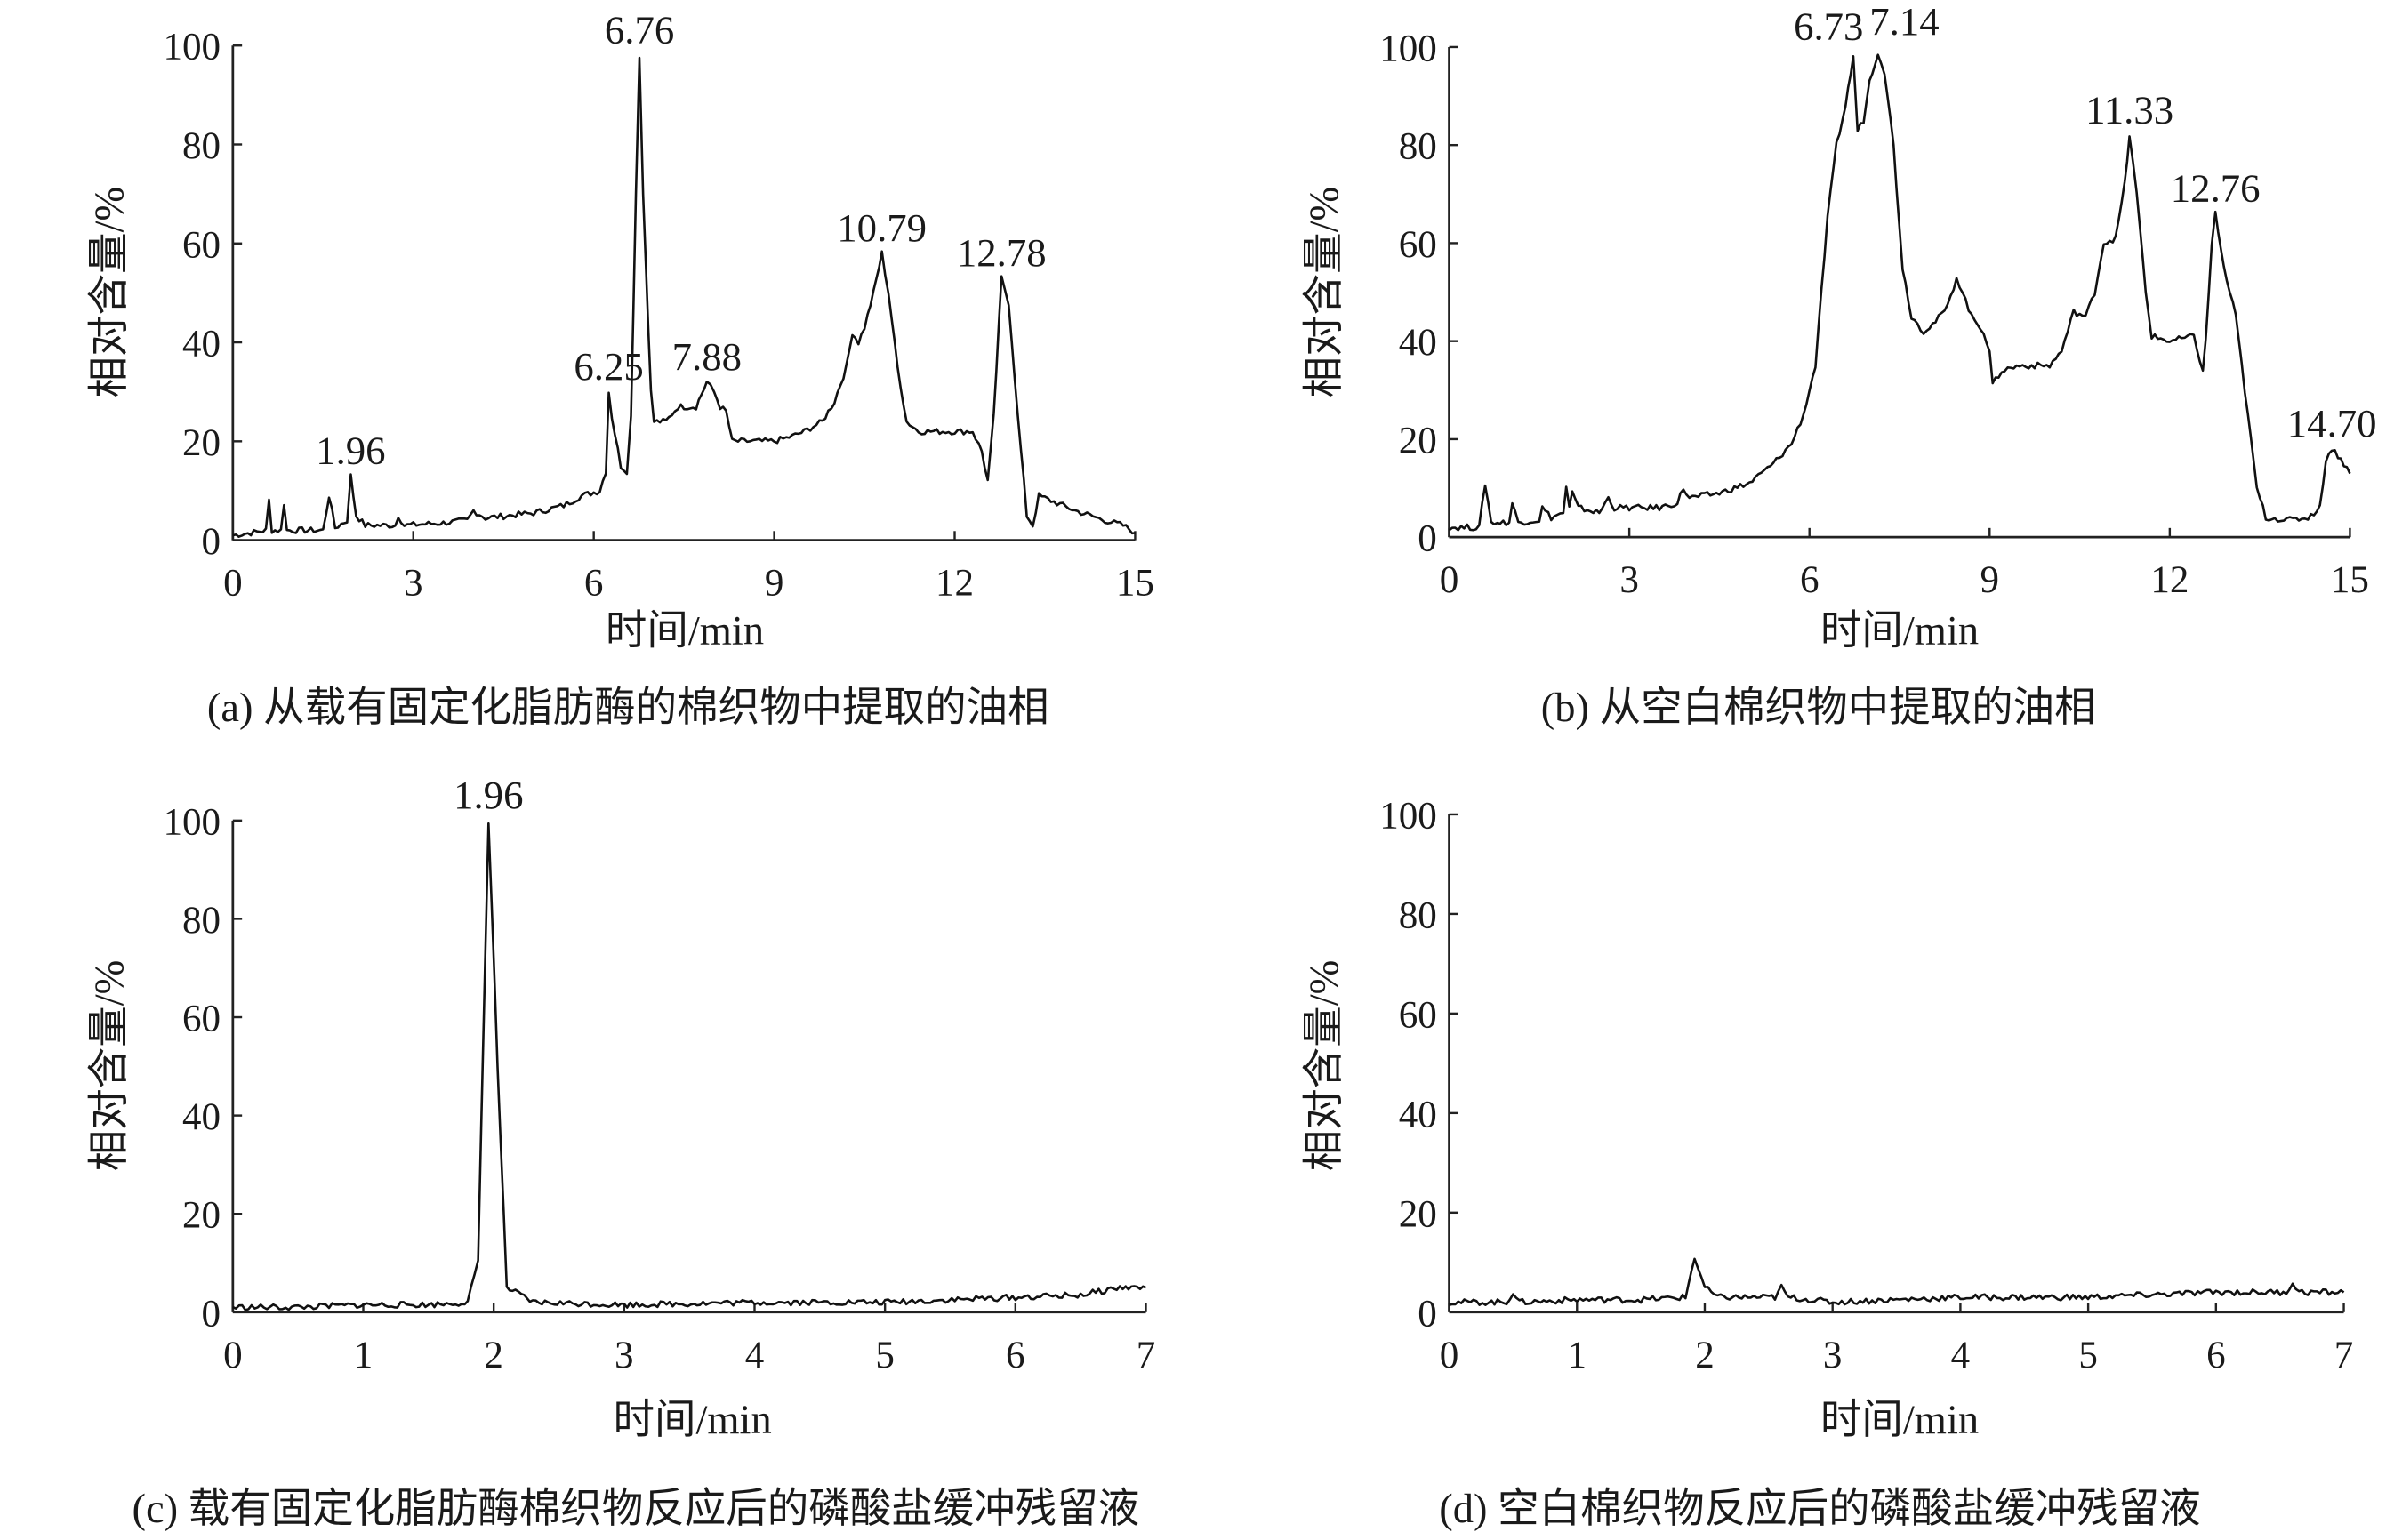 The height and width of the screenshot is (1540, 2402). I want to click on peak-label: 14.70, so click(2332, 423).